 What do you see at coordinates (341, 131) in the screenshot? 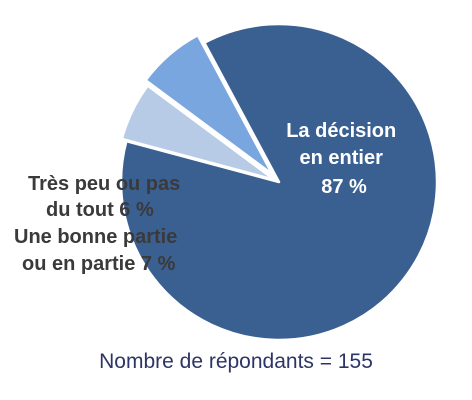
I see `label-decision-entier-line-1: La décision` at bounding box center [341, 131].